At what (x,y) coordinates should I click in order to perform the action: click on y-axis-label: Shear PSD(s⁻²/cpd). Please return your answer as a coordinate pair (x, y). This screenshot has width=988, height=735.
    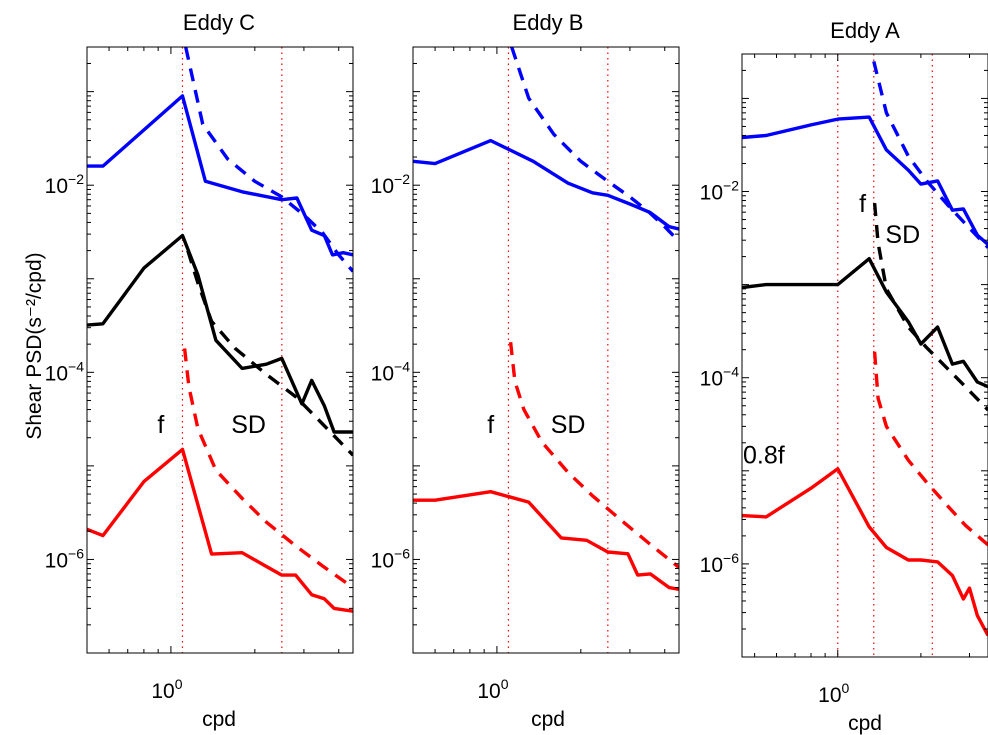
    Looking at the image, I should click on (34, 345).